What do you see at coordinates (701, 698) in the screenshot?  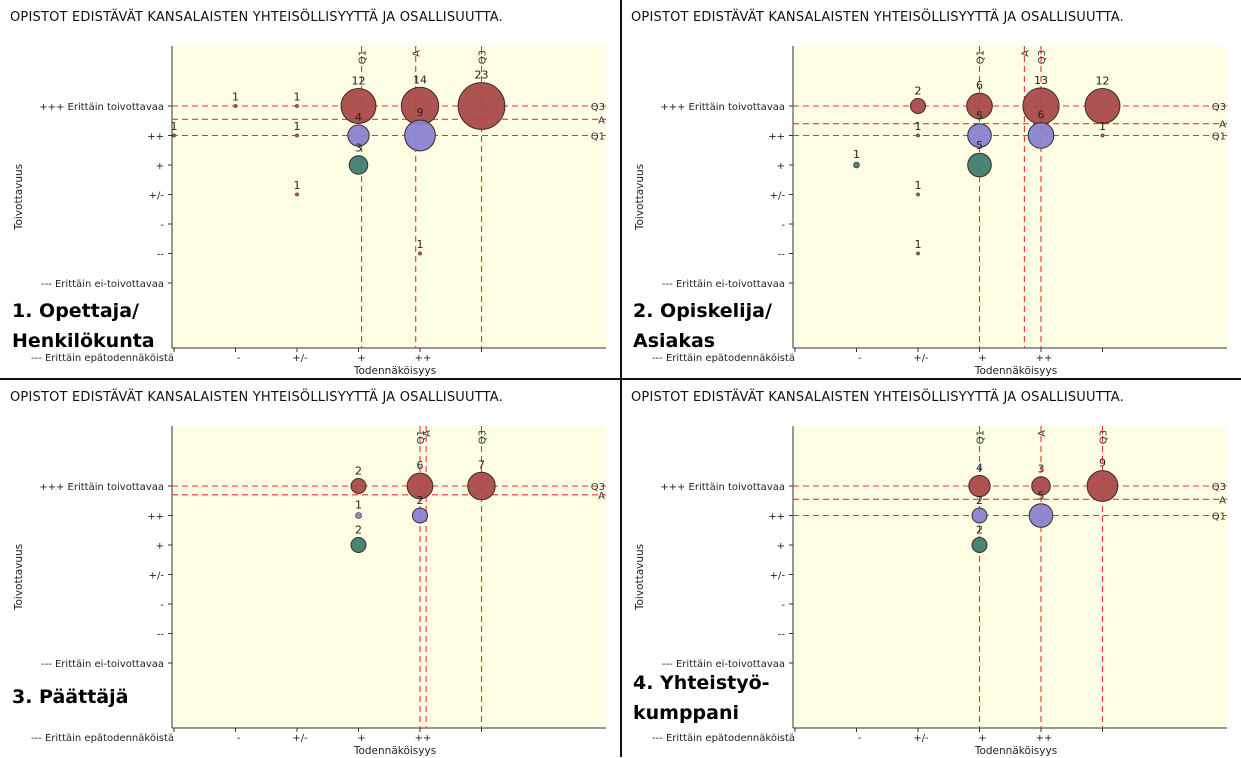 I see `panel-label-4: 4. Yhteistyö- kumppani` at bounding box center [701, 698].